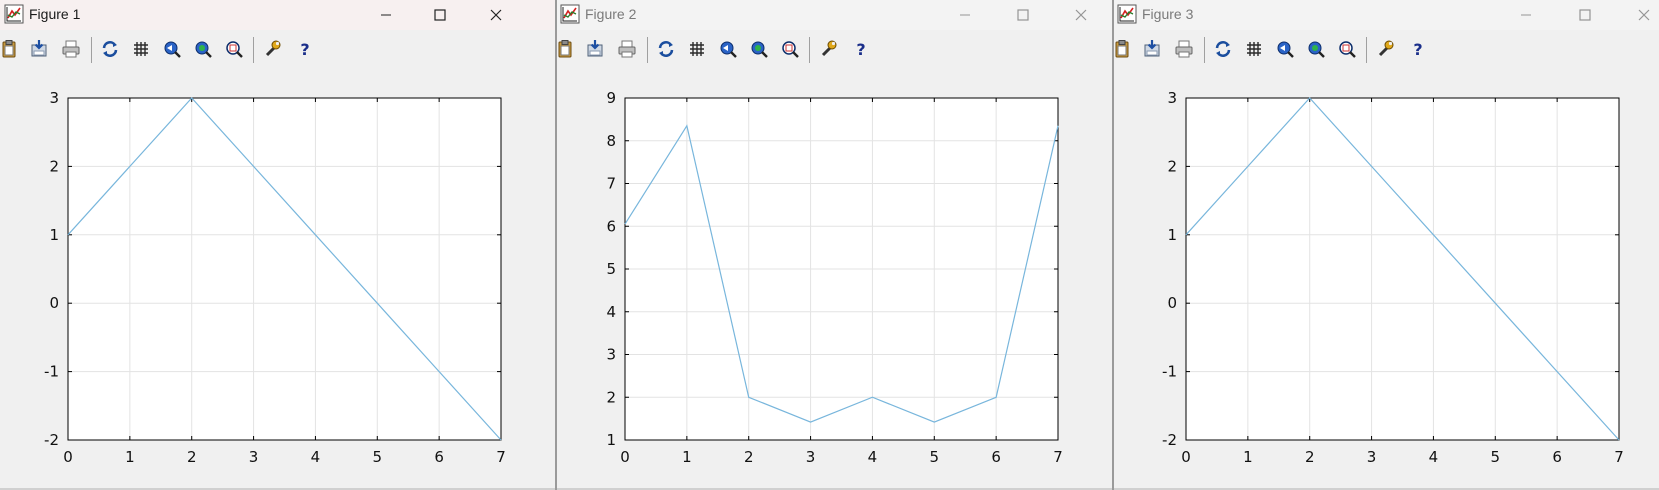 Image resolution: width=1659 pixels, height=490 pixels. What do you see at coordinates (611, 141) in the screenshot?
I see `y-tick-label: 8` at bounding box center [611, 141].